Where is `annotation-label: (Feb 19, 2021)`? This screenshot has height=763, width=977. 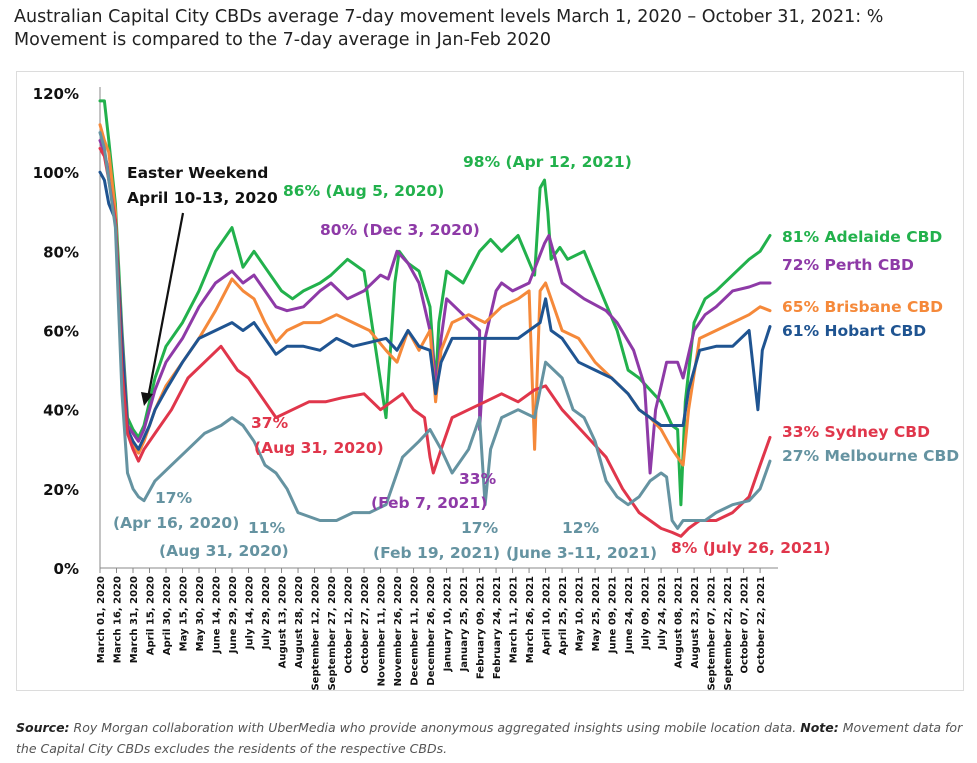
annotation-label: (Feb 19, 2021) is located at coordinates (436, 553).